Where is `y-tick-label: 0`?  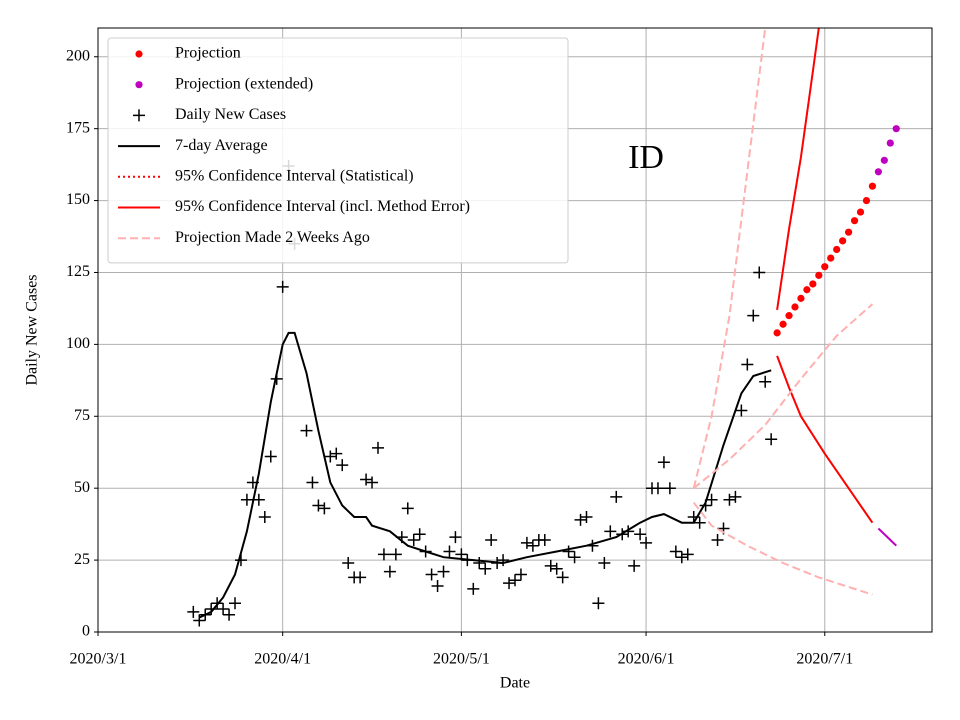 y-tick-label: 0 is located at coordinates (86, 631).